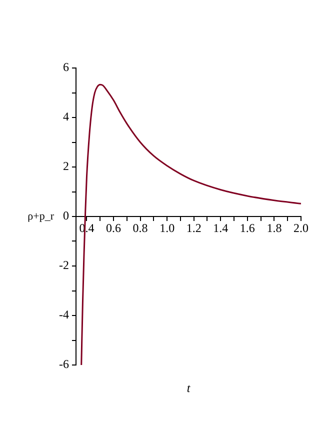 This screenshot has width=327, height=423. I want to click on x-tick-label: 0.8, so click(140, 227).